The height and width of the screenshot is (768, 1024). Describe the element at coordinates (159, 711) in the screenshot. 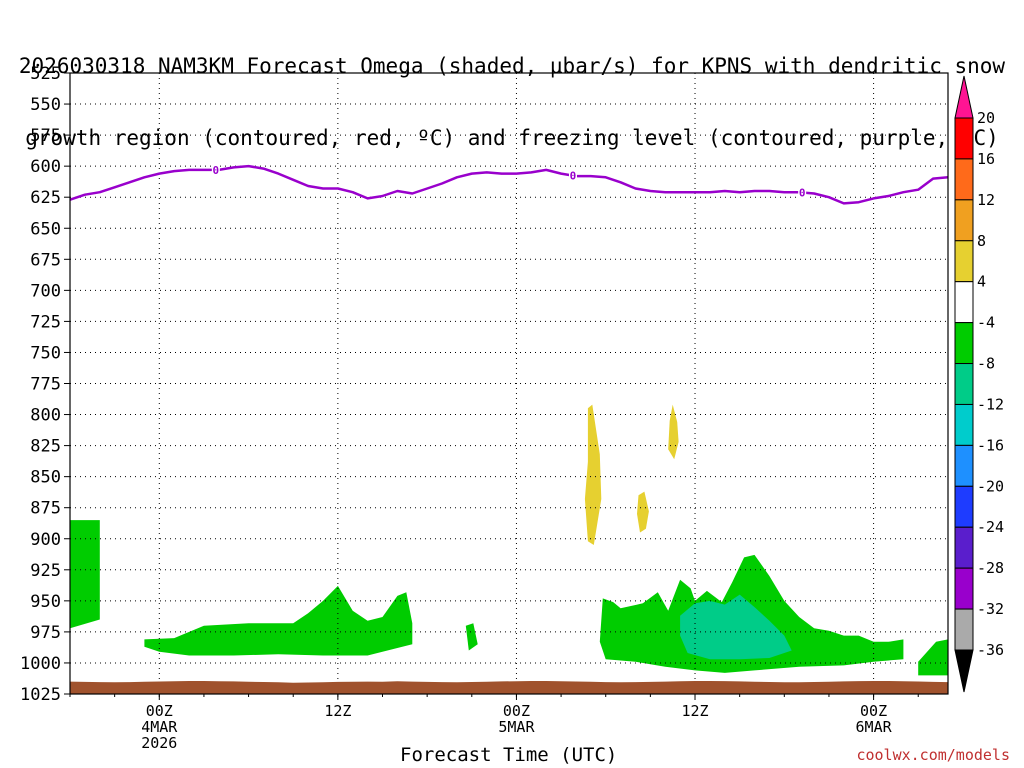

I see `x-tick-label-1-1: 00Z` at that location.